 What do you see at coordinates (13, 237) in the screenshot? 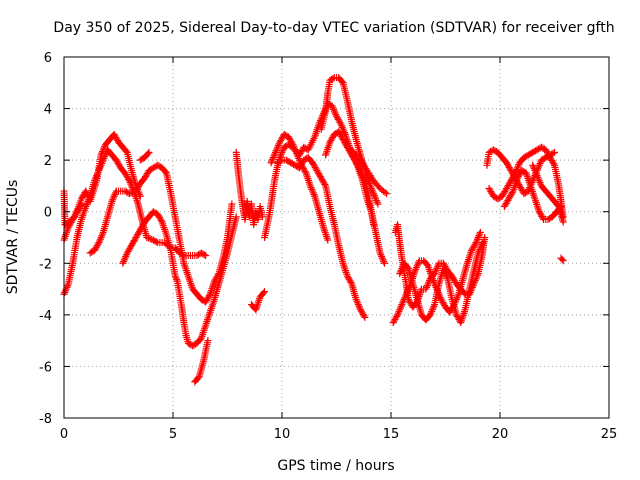
I see `y-axis-label: SDTVAR / TECUs` at bounding box center [13, 237].